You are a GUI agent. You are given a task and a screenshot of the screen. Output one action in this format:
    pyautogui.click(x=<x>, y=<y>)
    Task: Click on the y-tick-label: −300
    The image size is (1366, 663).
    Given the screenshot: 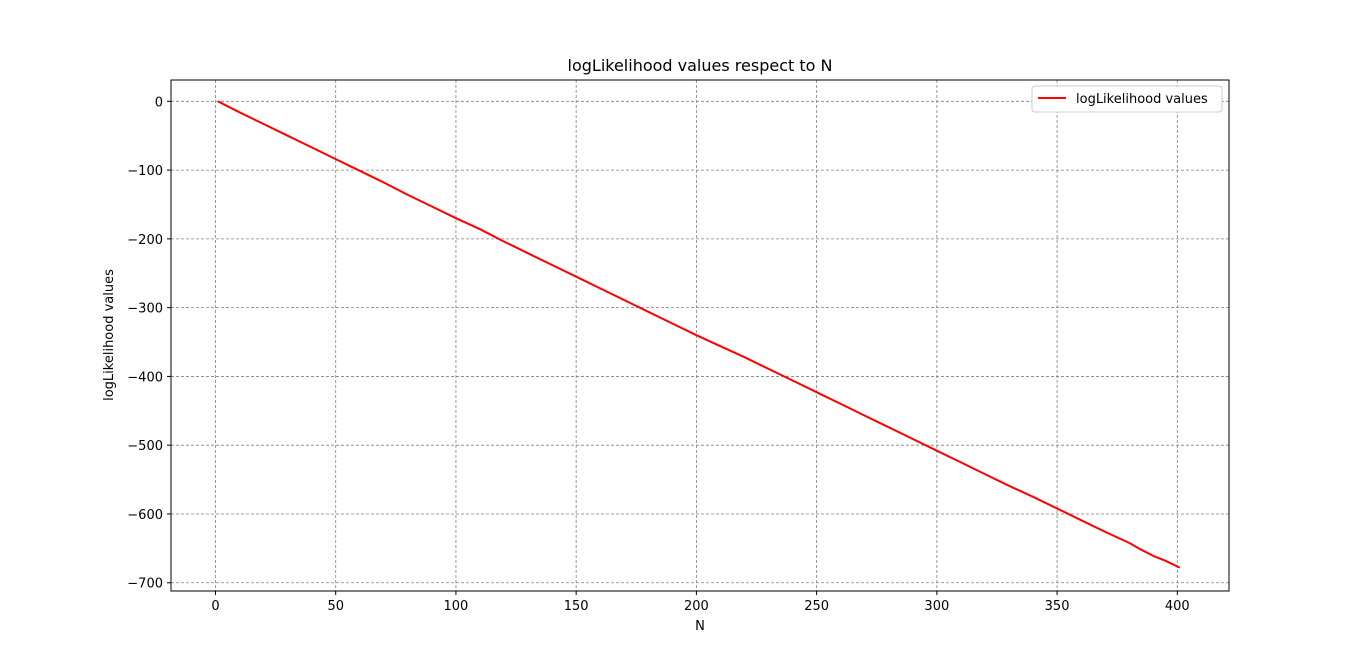 What is the action you would take?
    pyautogui.click(x=145, y=309)
    